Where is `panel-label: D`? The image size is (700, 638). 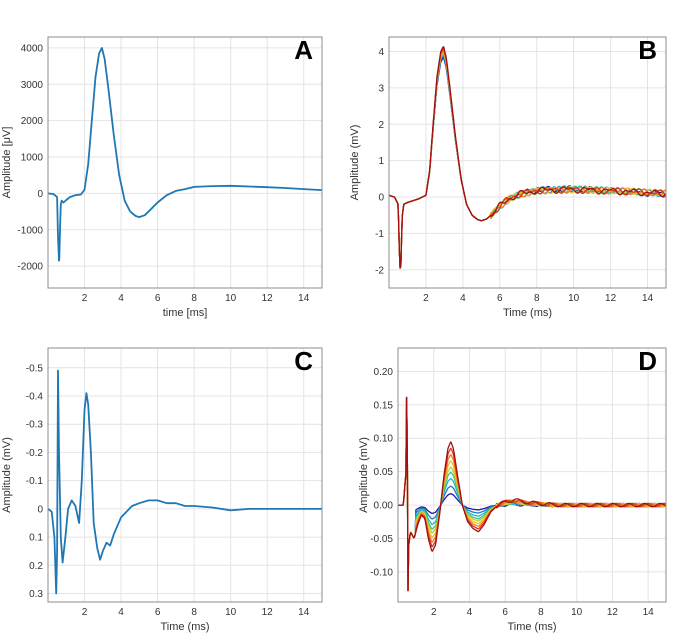
panel-label: D is located at coordinates (647, 361).